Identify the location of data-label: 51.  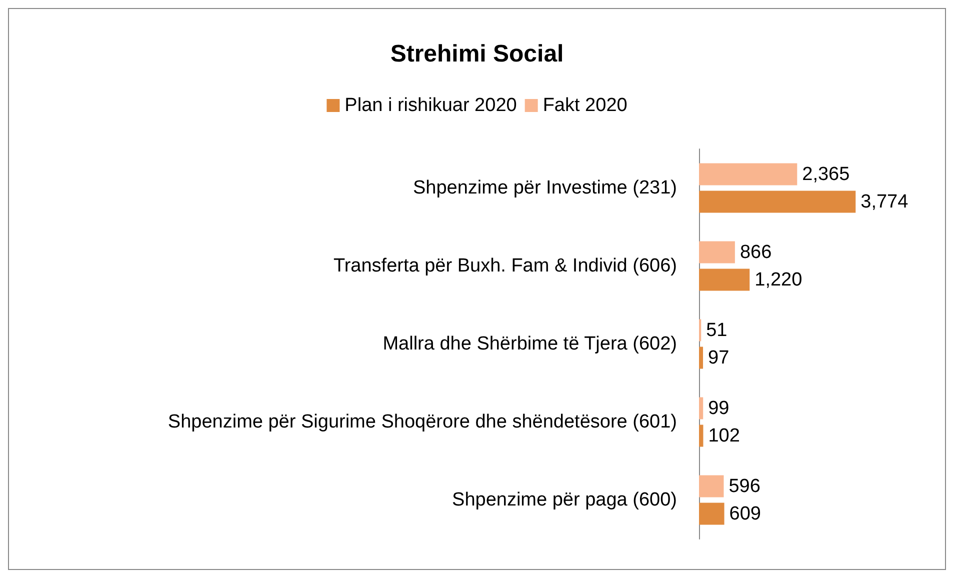
(717, 330).